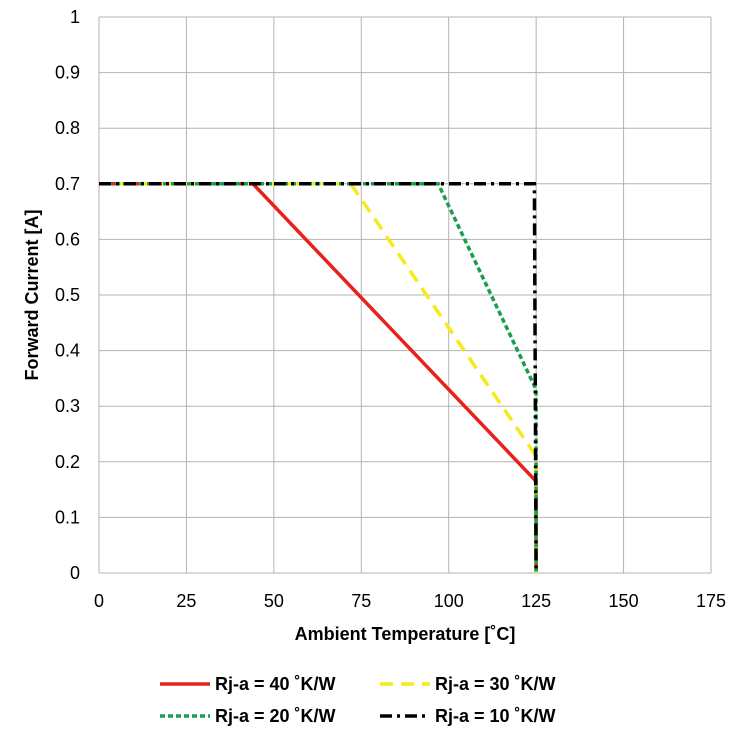 The image size is (734, 739). I want to click on y-tick-label: 0.5, so click(67, 295).